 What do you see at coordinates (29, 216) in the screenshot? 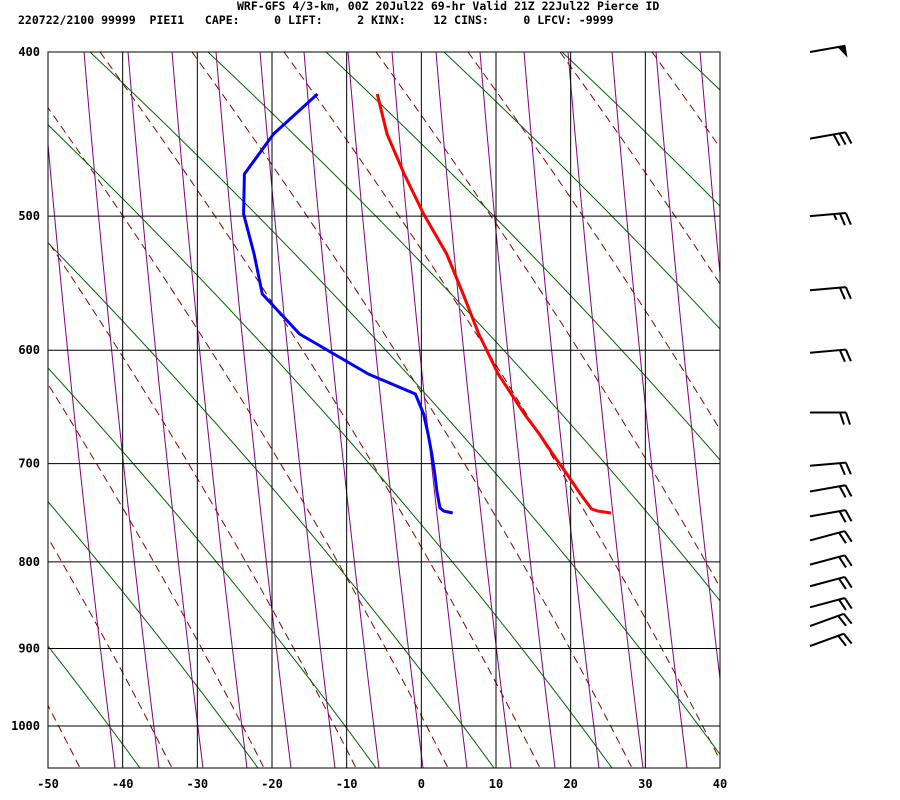
I see `y-tick-label: 500` at bounding box center [29, 216].